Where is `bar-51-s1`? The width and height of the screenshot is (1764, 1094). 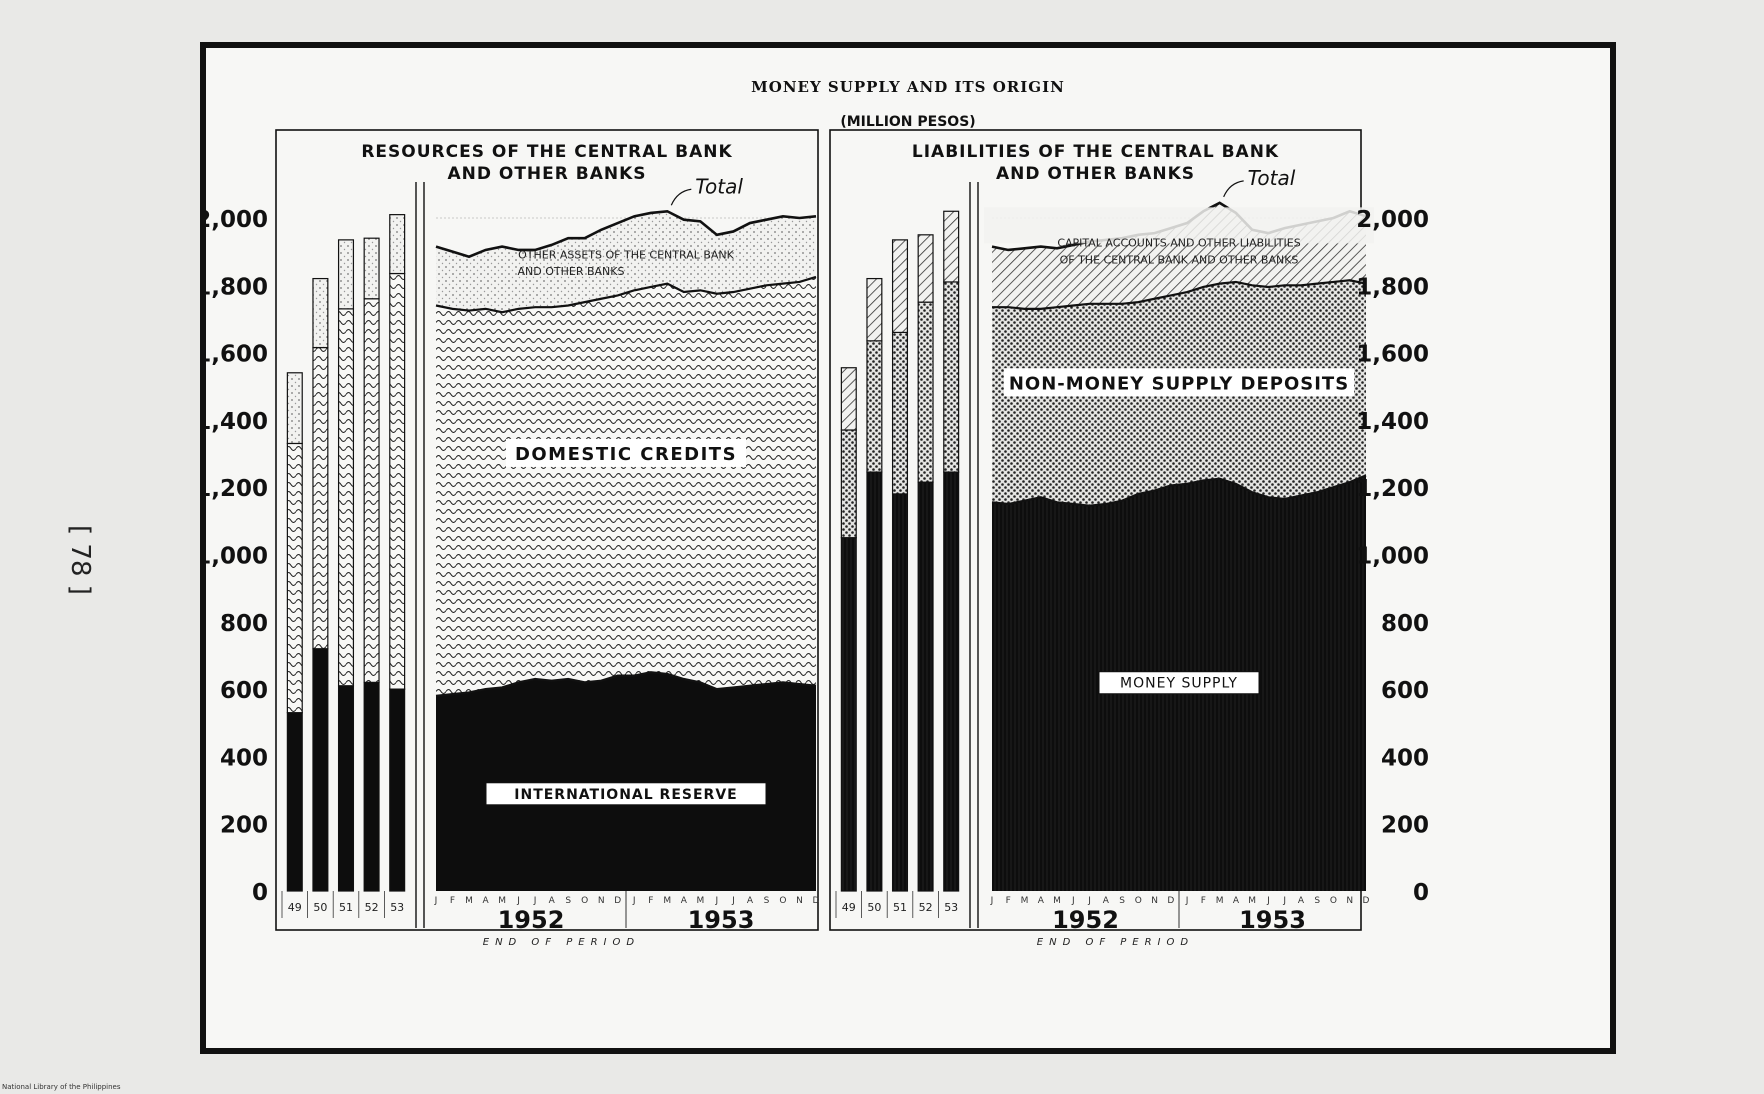 bar-51-s1 is located at coordinates (346, 788).